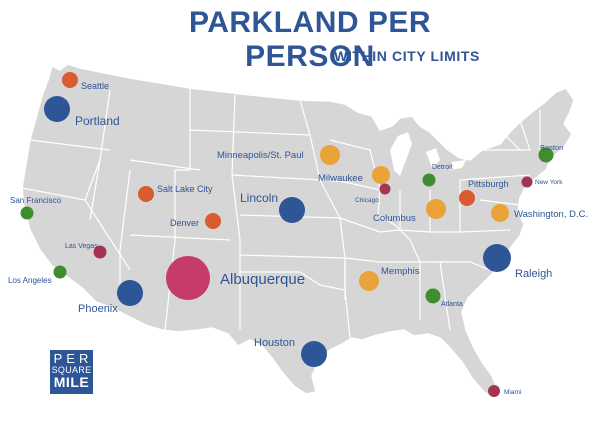  I want to click on label-milwaukee: Milwaukee, so click(340, 178).